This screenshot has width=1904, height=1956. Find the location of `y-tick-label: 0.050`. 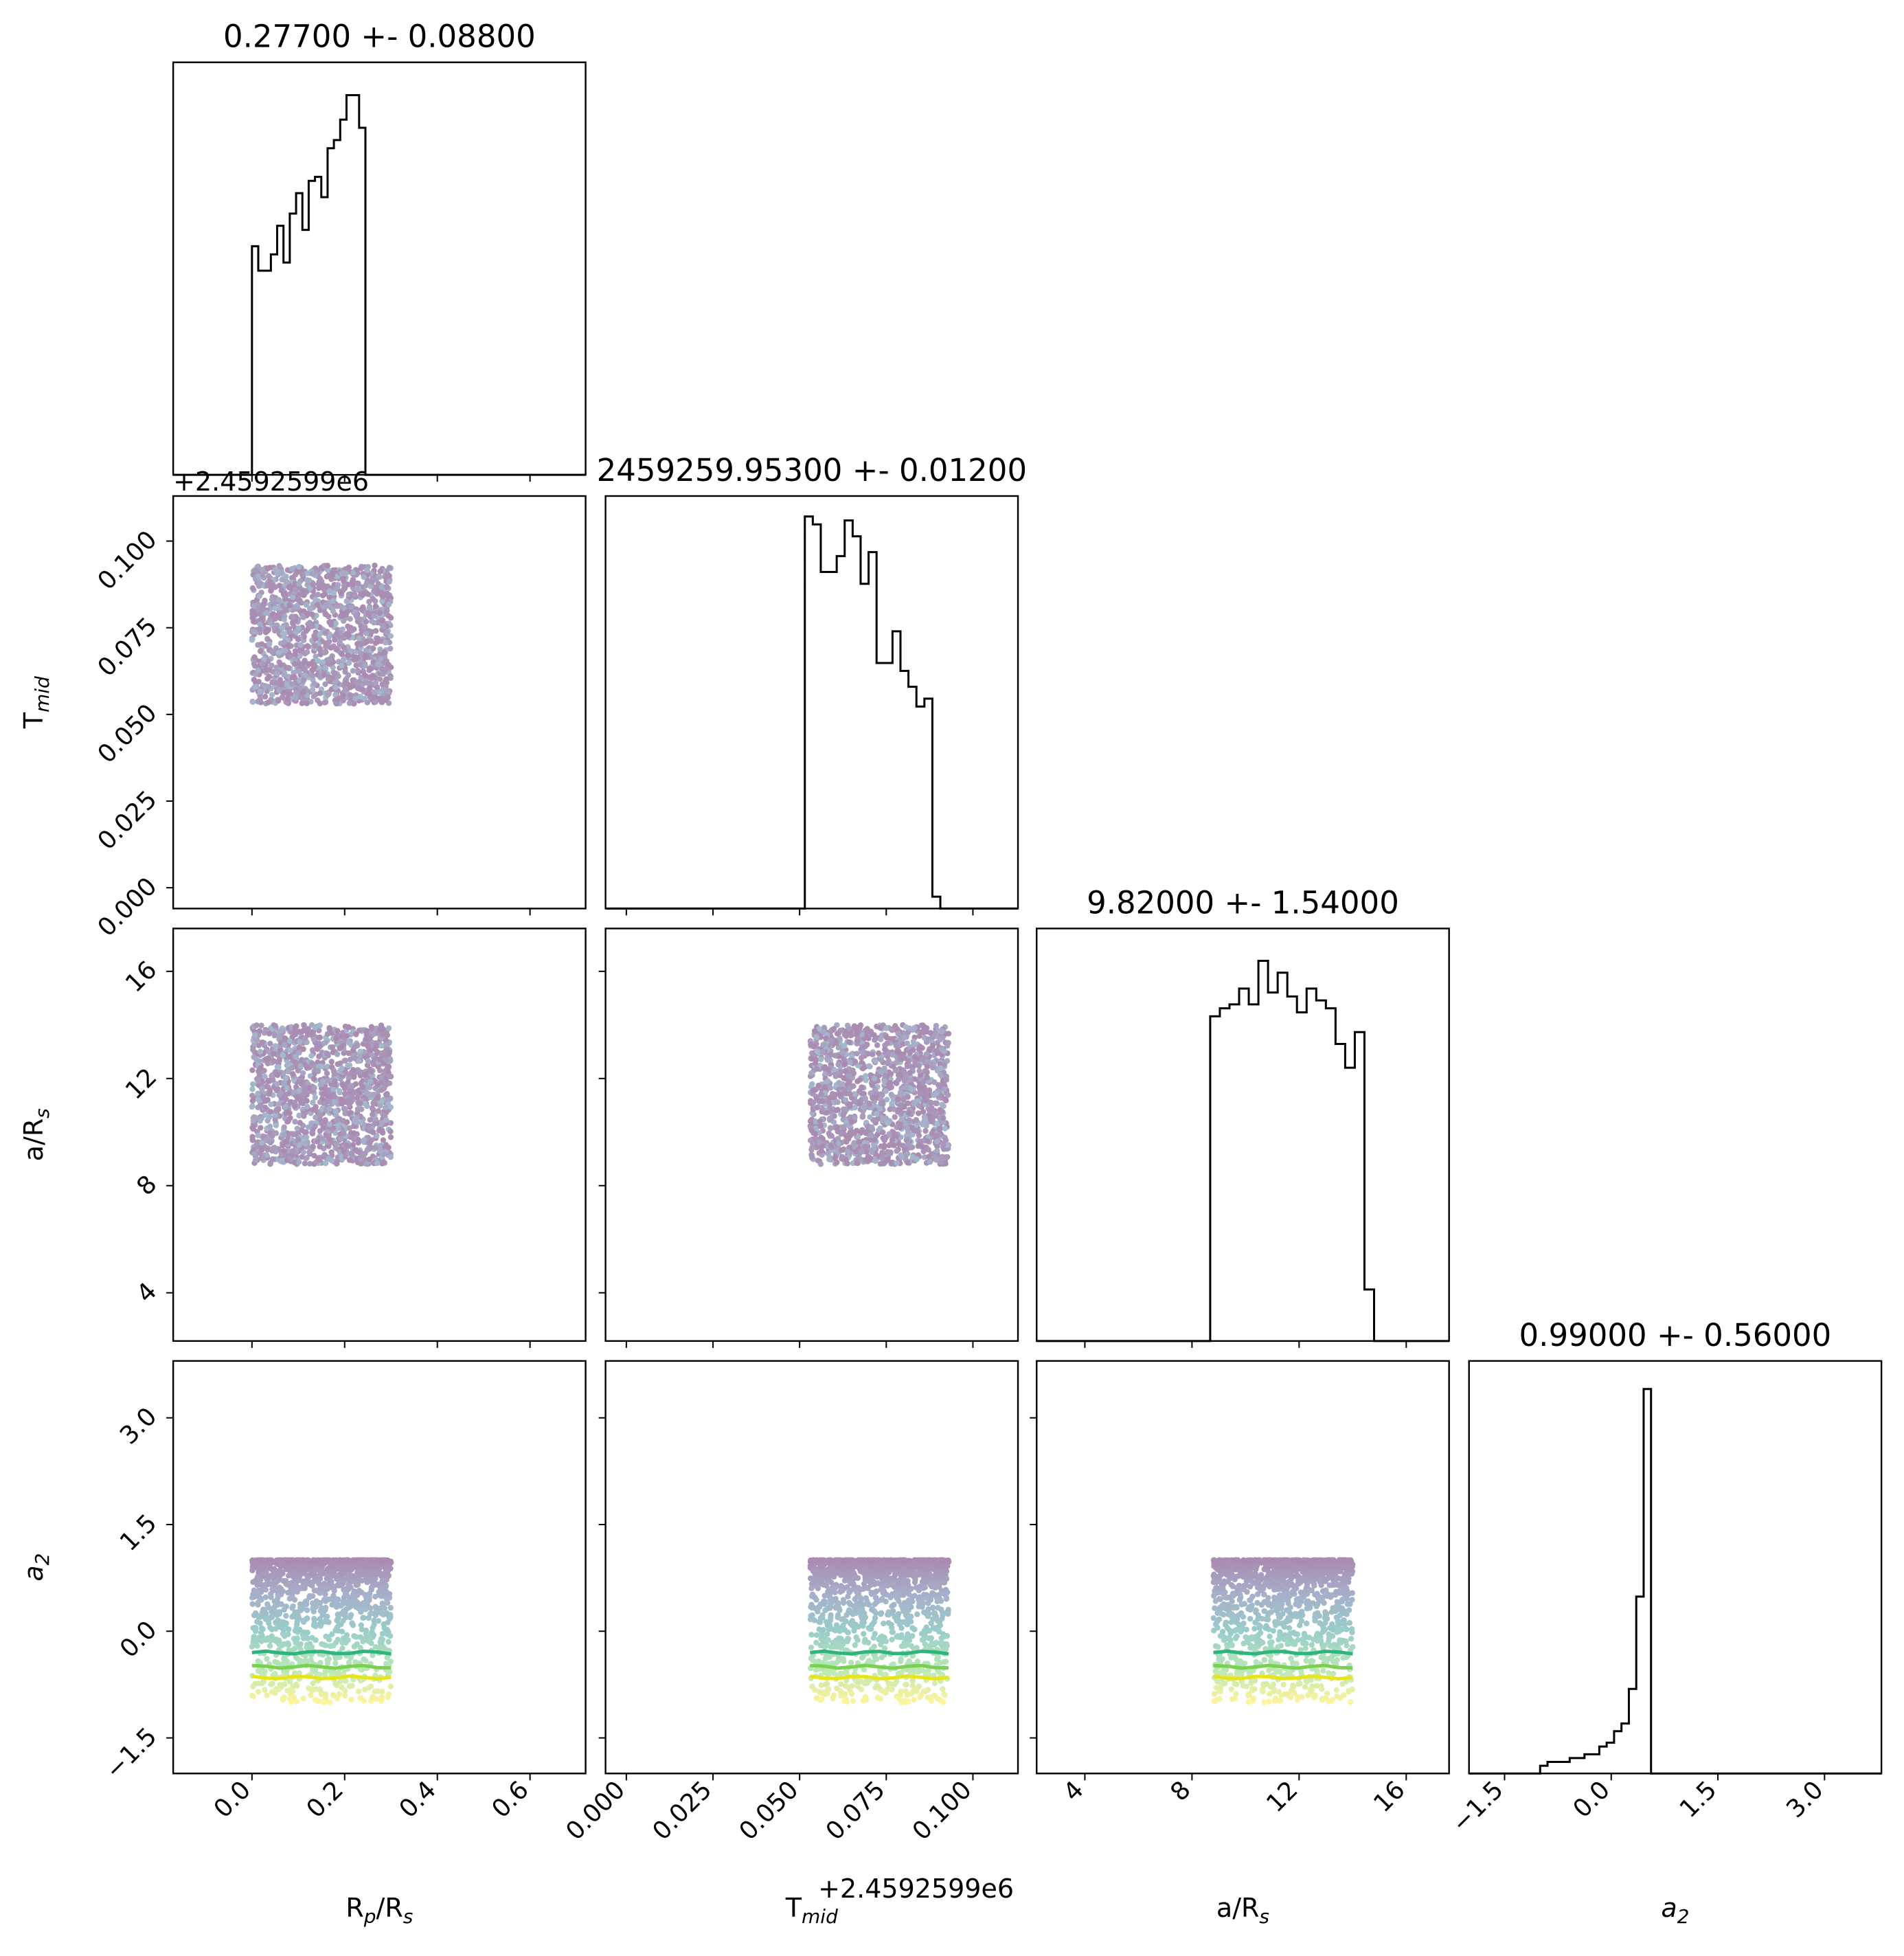

y-tick-label: 0.050 is located at coordinates (128, 734).